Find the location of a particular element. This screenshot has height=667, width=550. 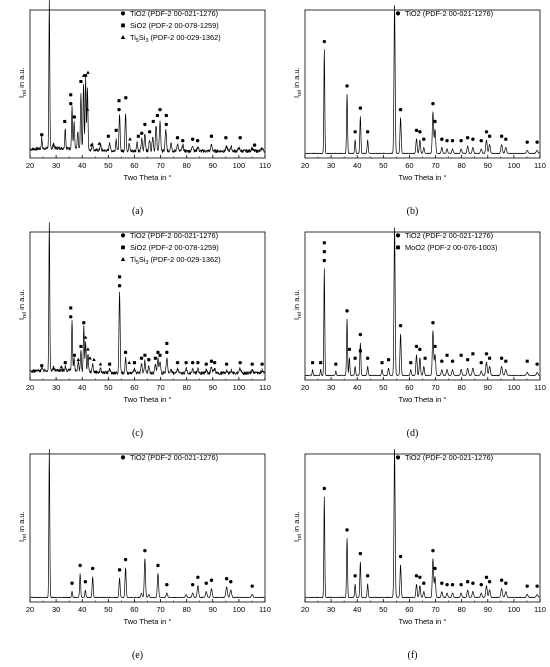

plot-frame is located at coordinates (422, 528).